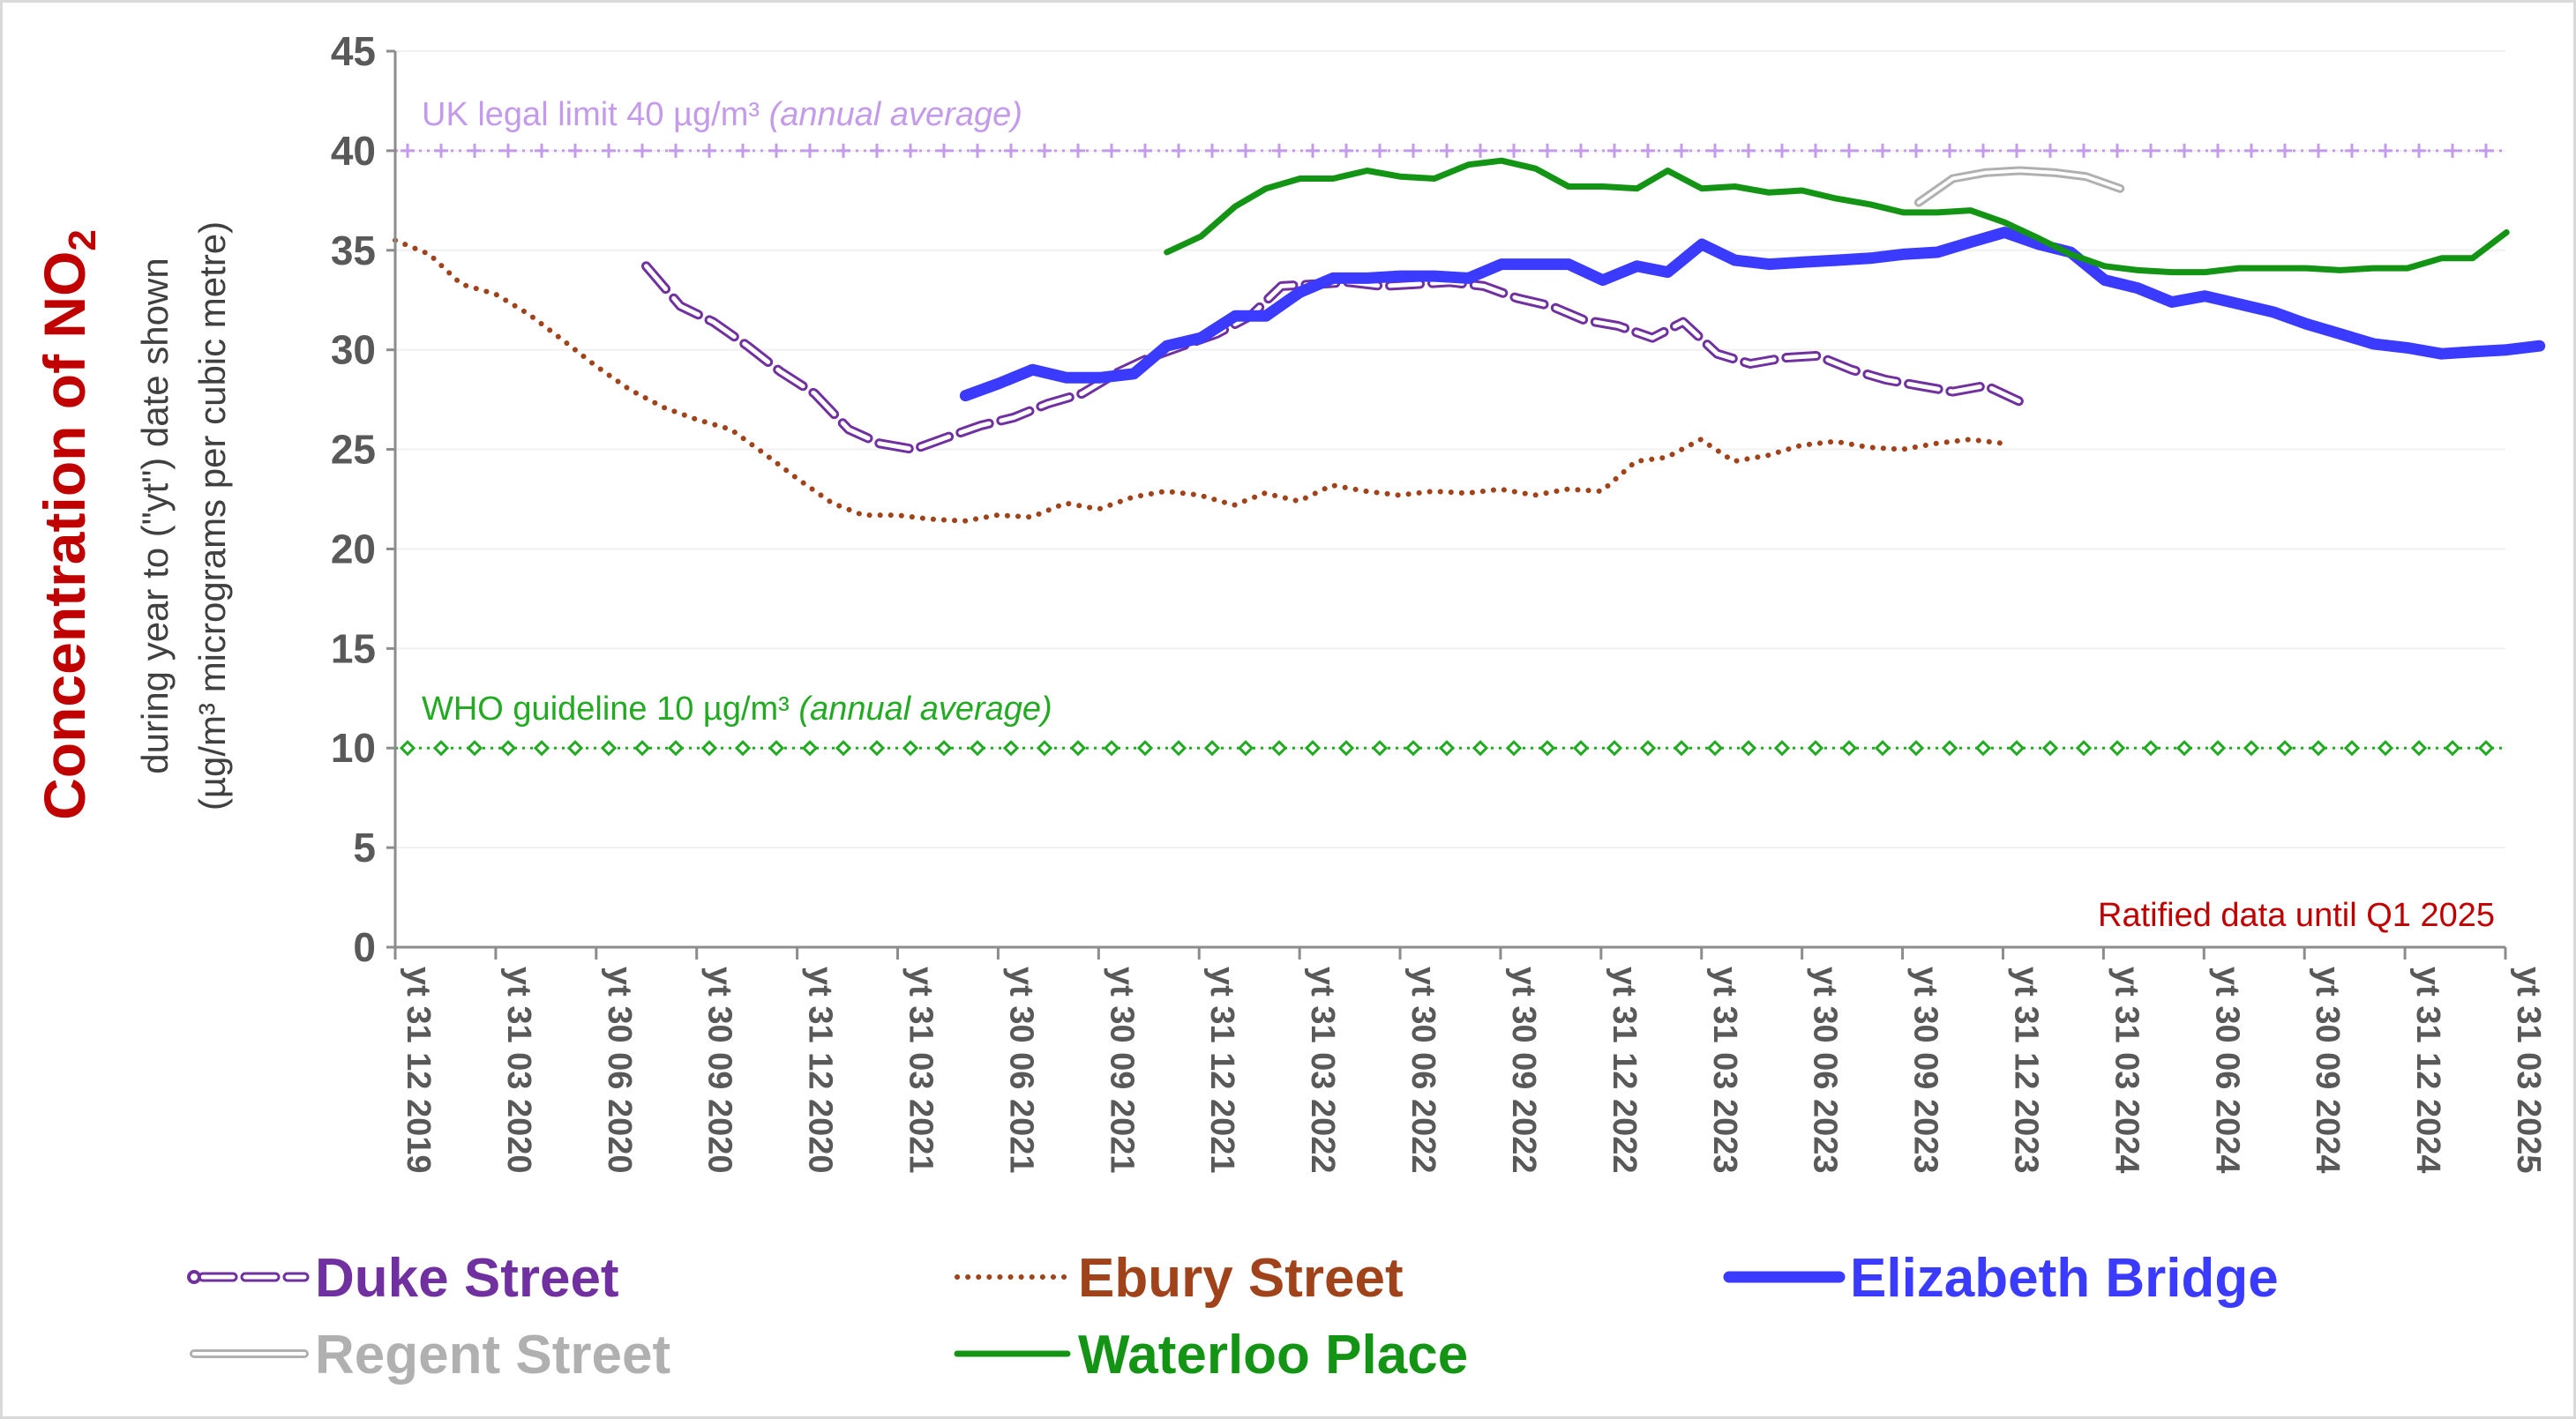 This screenshot has height=1419, width=2576. What do you see at coordinates (353, 350) in the screenshot?
I see `y-tick-label: 30` at bounding box center [353, 350].